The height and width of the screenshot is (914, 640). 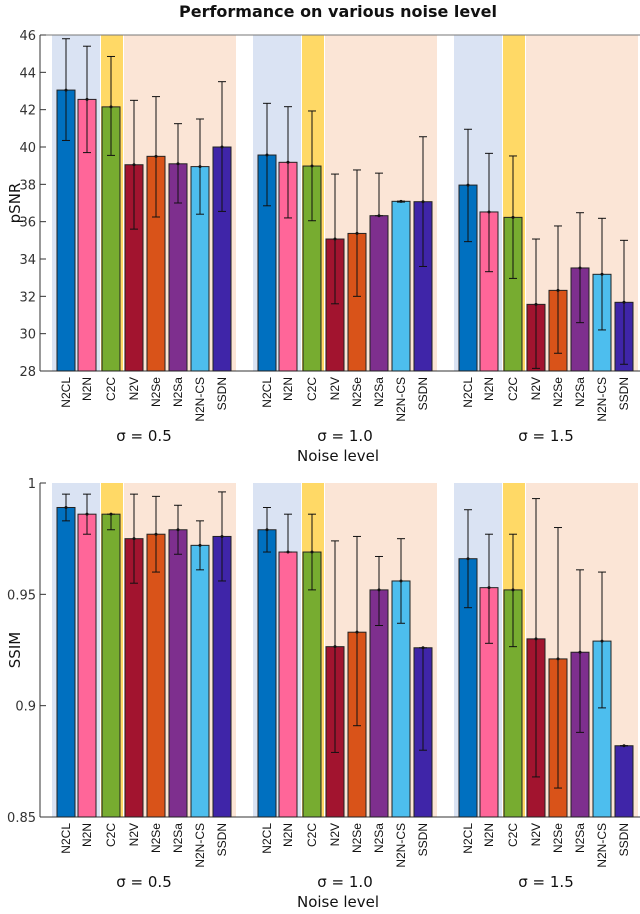 What do you see at coordinates (338, 11) in the screenshot?
I see `chart-title: Performance on various noise level` at bounding box center [338, 11].